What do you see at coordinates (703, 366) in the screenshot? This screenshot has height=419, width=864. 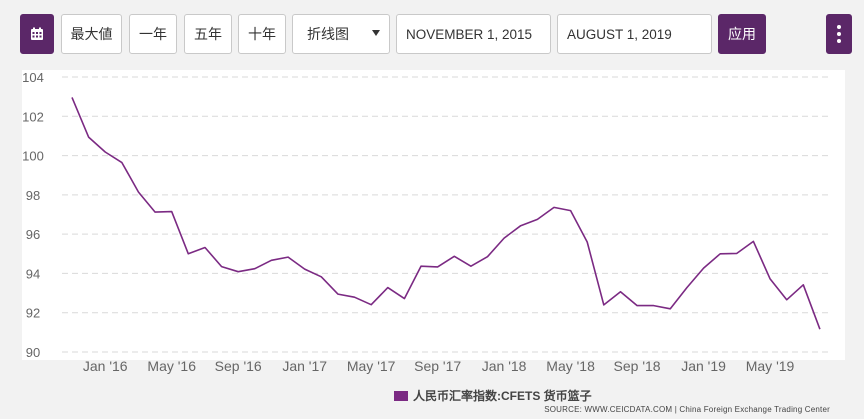 I see `x-tick-label: Jan '19` at bounding box center [703, 366].